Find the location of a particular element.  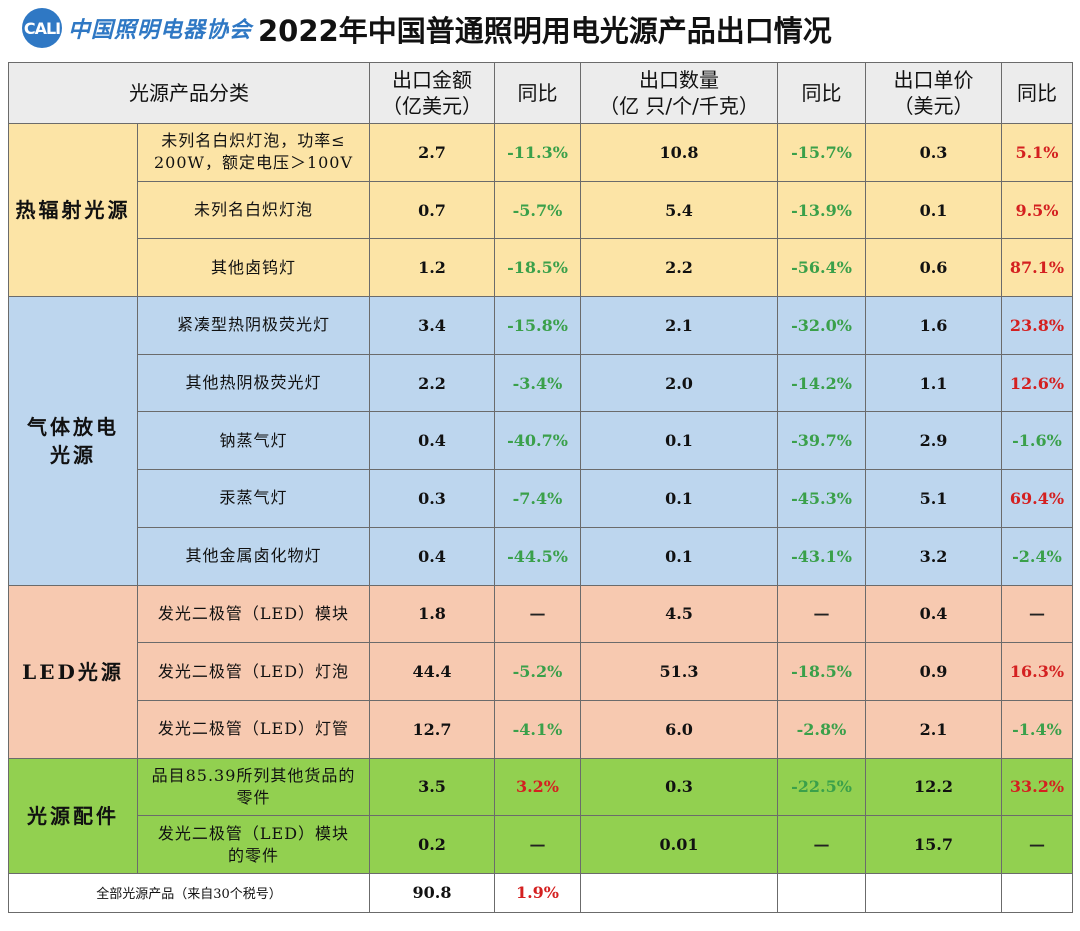

export-qty-cell: 51.3 is located at coordinates (679, 671).